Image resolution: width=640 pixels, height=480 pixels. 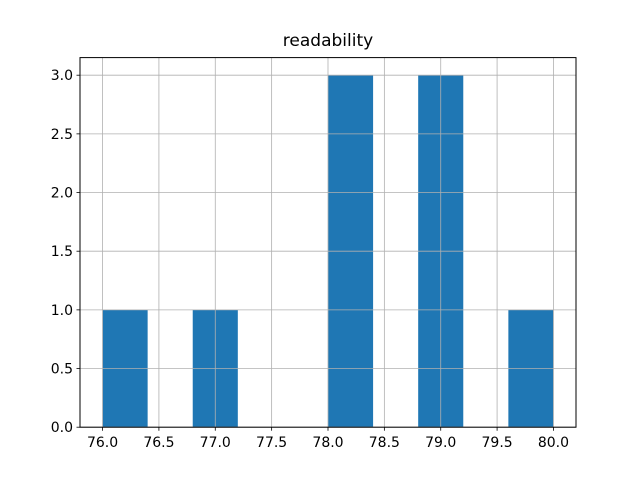 What do you see at coordinates (62, 194) in the screenshot?
I see `y-tick-label: 2.0` at bounding box center [62, 194].